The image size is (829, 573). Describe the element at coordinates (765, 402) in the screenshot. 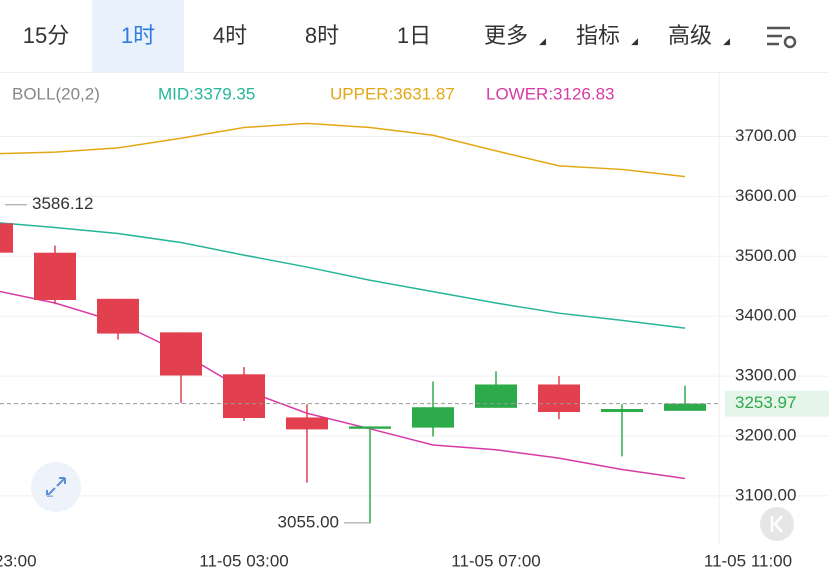

I see `last-price-label: 3253.97` at that location.